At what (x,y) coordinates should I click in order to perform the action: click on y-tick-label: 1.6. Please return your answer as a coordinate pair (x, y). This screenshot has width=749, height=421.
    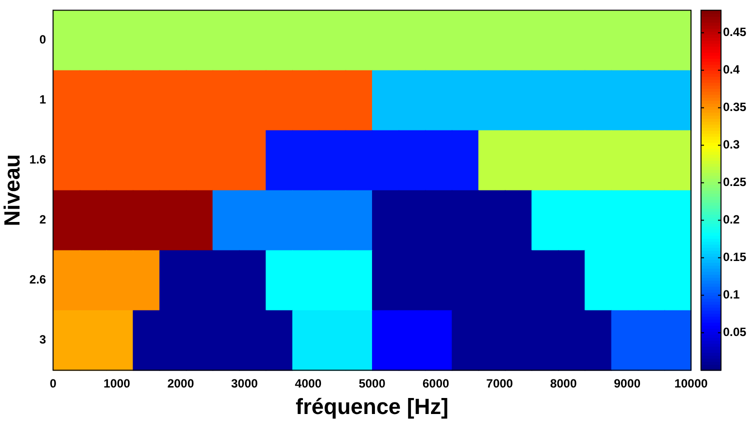
    Looking at the image, I should click on (37, 159).